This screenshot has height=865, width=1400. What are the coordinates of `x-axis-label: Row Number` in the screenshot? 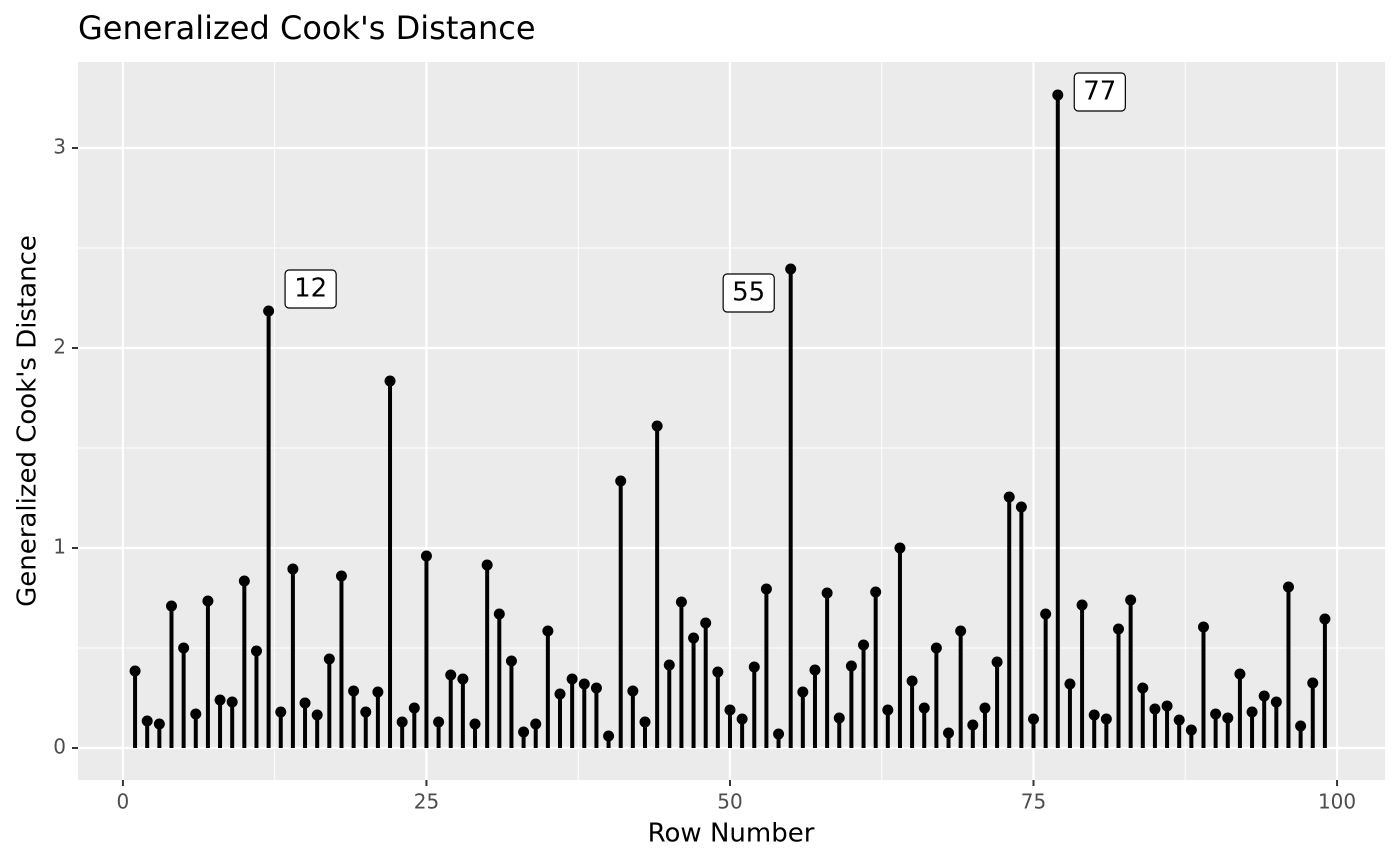 It's located at (731, 834).